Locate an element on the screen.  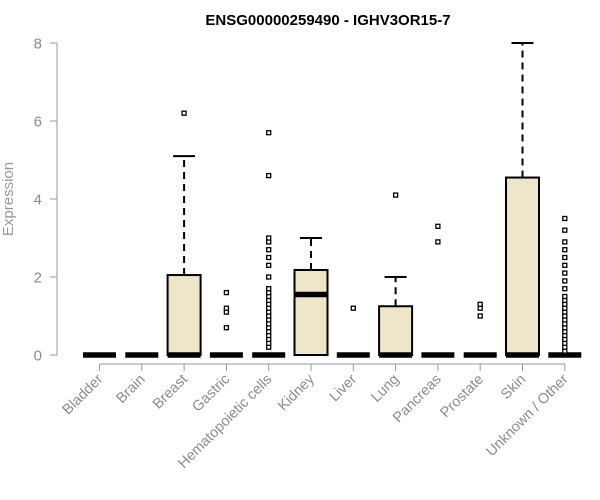
y-axis-label: Expression is located at coordinates (8, 199).